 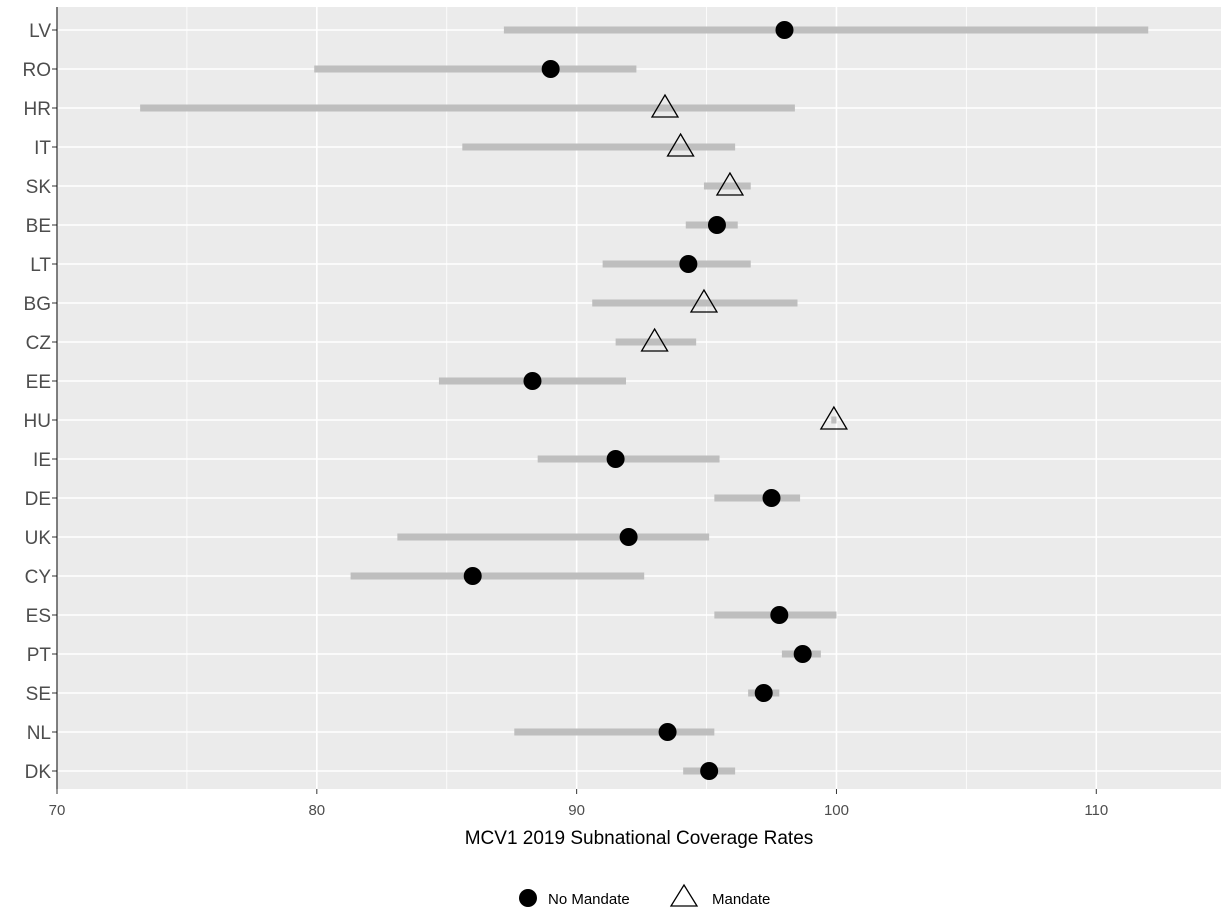 I want to click on y-tick-label-pt: PT, so click(x=39, y=655).